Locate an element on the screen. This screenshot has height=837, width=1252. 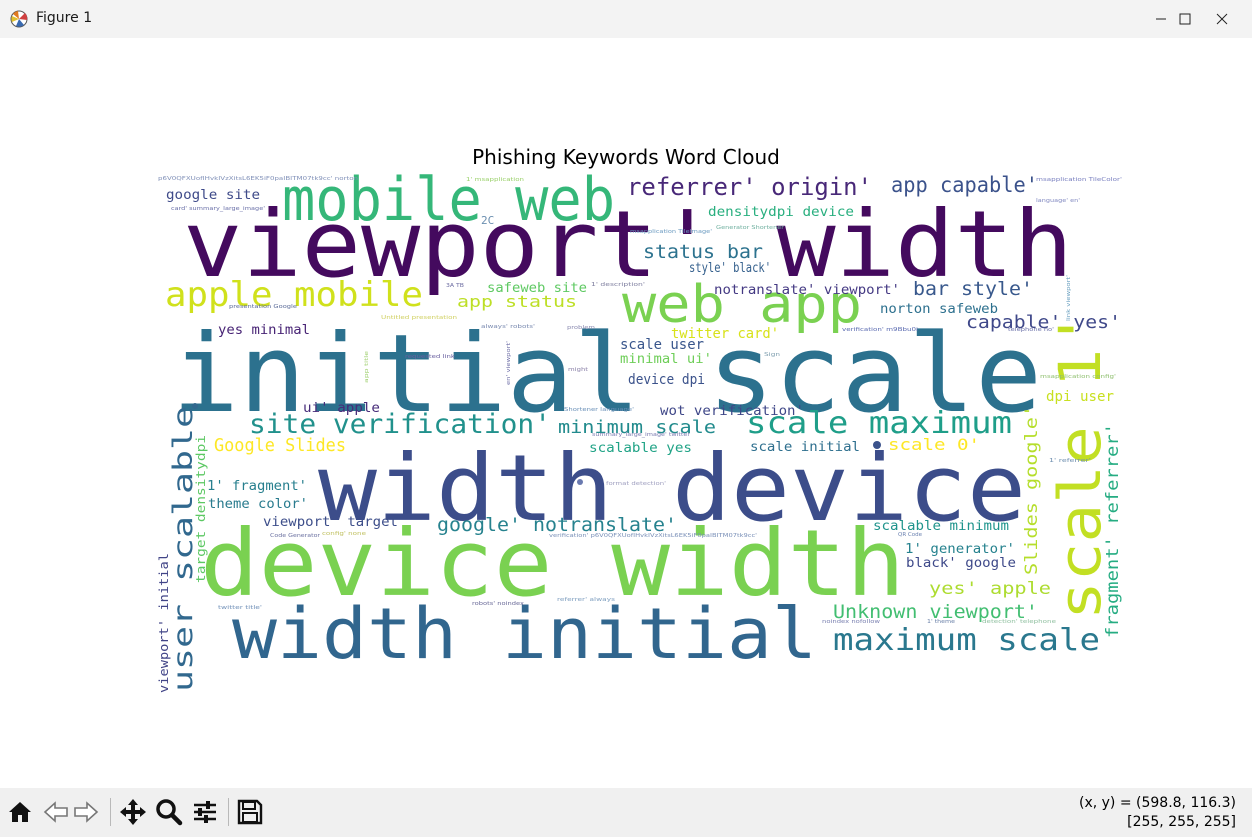
wc-word: yes' apple is located at coordinates (990, 589).